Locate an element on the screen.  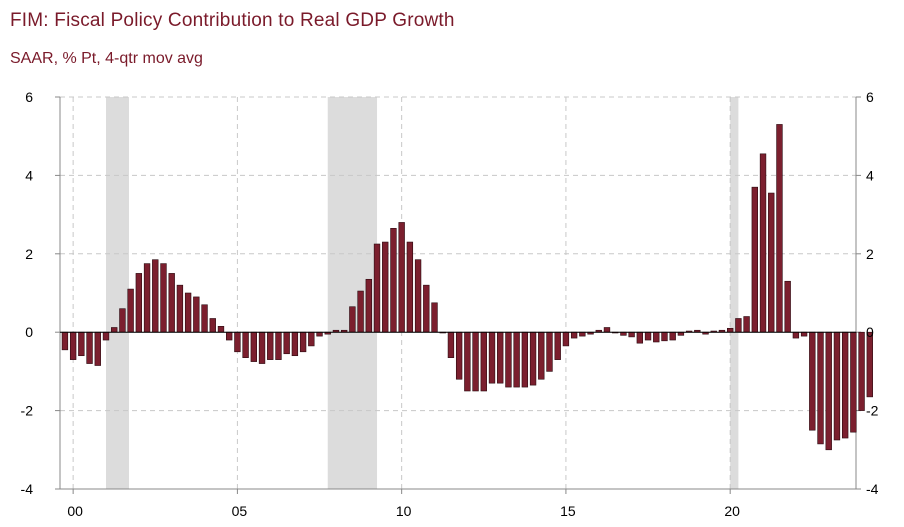
y-tick-label-left: 4 is located at coordinates (29, 175).